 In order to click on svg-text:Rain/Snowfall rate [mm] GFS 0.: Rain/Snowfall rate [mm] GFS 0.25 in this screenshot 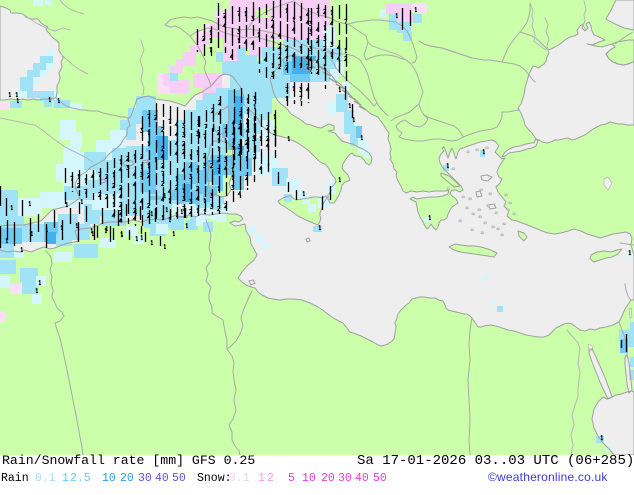, I will do `click(128, 460)`.